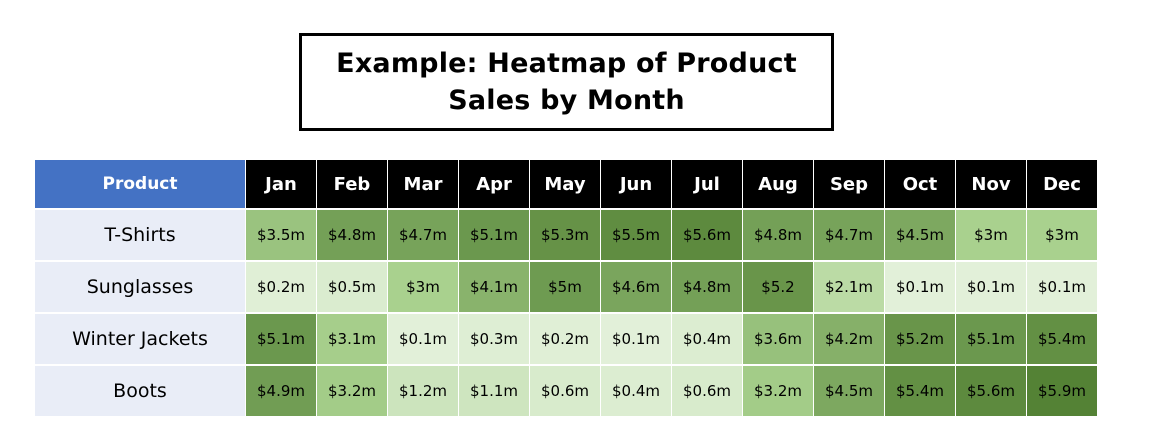 The width and height of the screenshot is (1158, 447). What do you see at coordinates (352, 339) in the screenshot?
I see `heatmap-cell-winter-jackets-feb: $3.1m` at bounding box center [352, 339].